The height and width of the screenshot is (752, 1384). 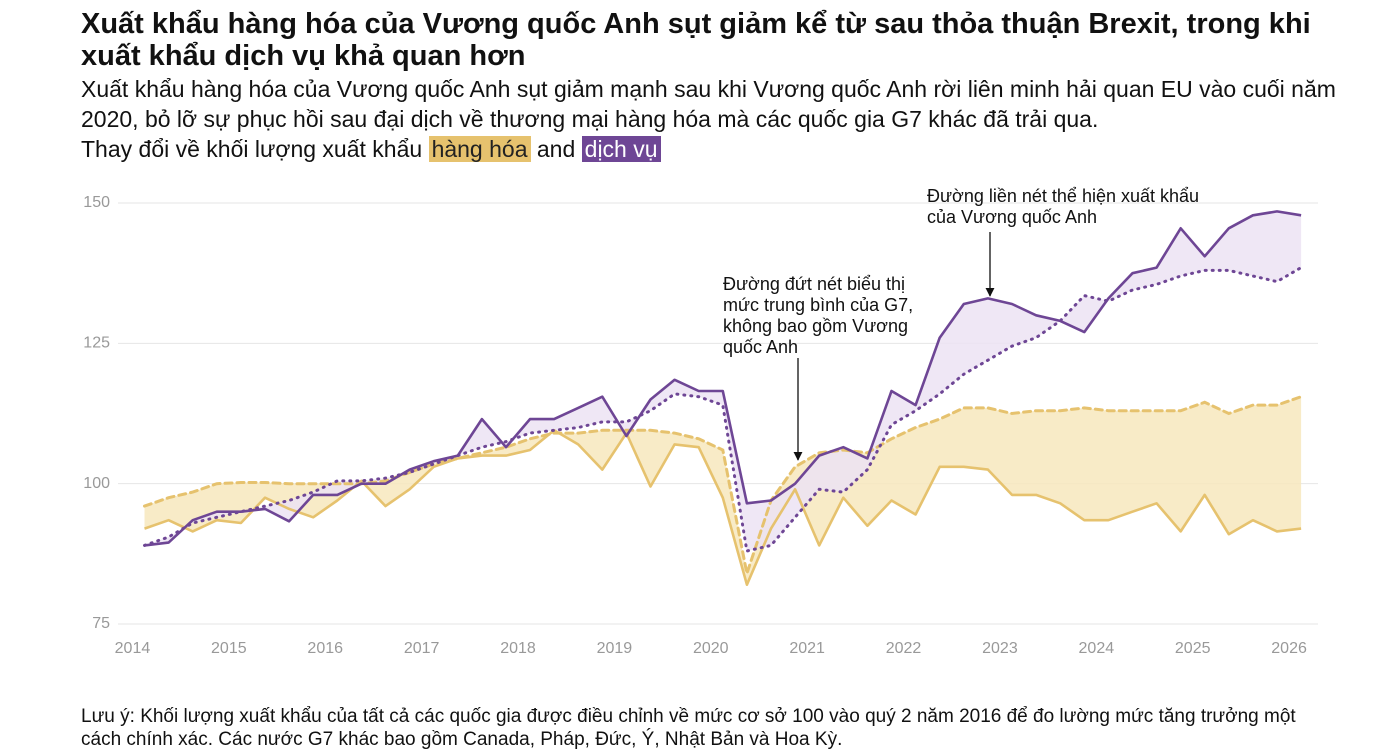 What do you see at coordinates (518, 648) in the screenshot?
I see `x-tick-label: 2018` at bounding box center [518, 648].